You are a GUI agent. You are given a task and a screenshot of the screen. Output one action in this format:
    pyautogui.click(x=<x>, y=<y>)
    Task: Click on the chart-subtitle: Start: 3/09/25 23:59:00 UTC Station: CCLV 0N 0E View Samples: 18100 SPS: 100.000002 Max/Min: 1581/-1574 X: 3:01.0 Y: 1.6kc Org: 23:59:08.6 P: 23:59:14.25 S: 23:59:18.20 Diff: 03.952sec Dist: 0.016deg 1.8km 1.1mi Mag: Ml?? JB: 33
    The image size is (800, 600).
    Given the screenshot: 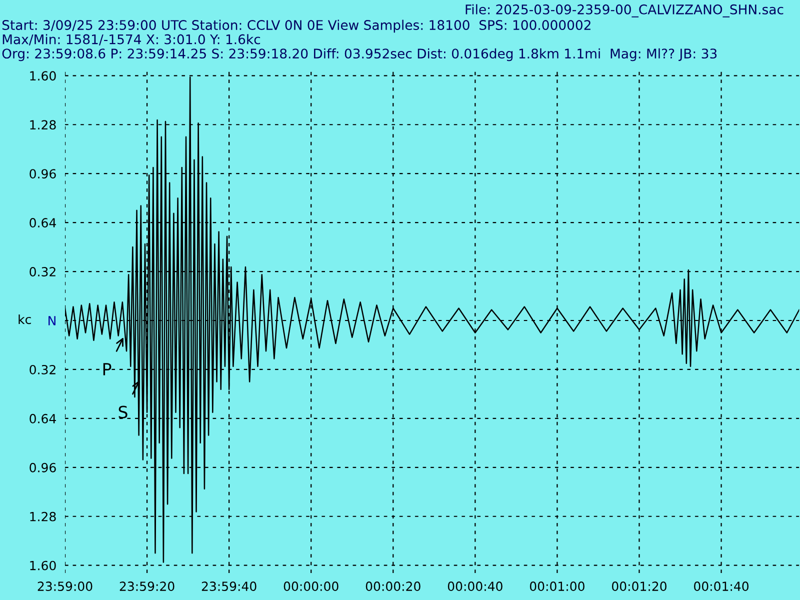 What is the action you would take?
    pyautogui.click(x=359, y=41)
    